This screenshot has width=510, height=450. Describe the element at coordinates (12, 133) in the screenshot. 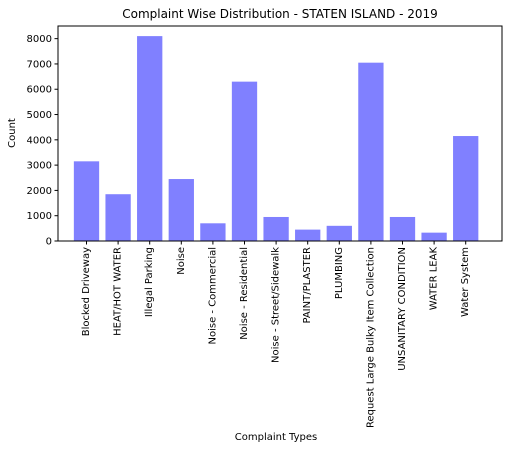

I see `y-axis-label: Count` at that location.